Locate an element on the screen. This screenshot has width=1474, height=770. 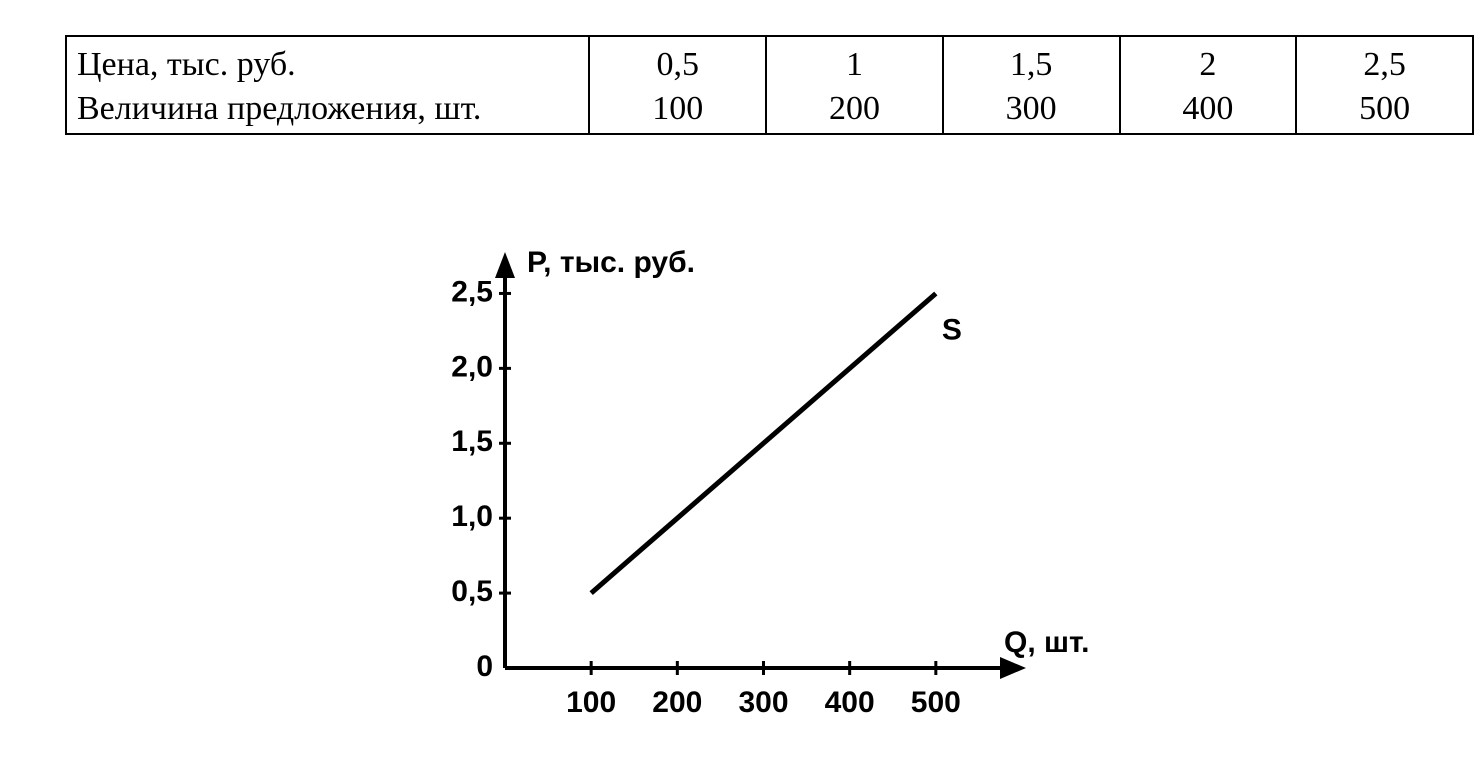
table-cell: 0,5 100 is located at coordinates (678, 85).